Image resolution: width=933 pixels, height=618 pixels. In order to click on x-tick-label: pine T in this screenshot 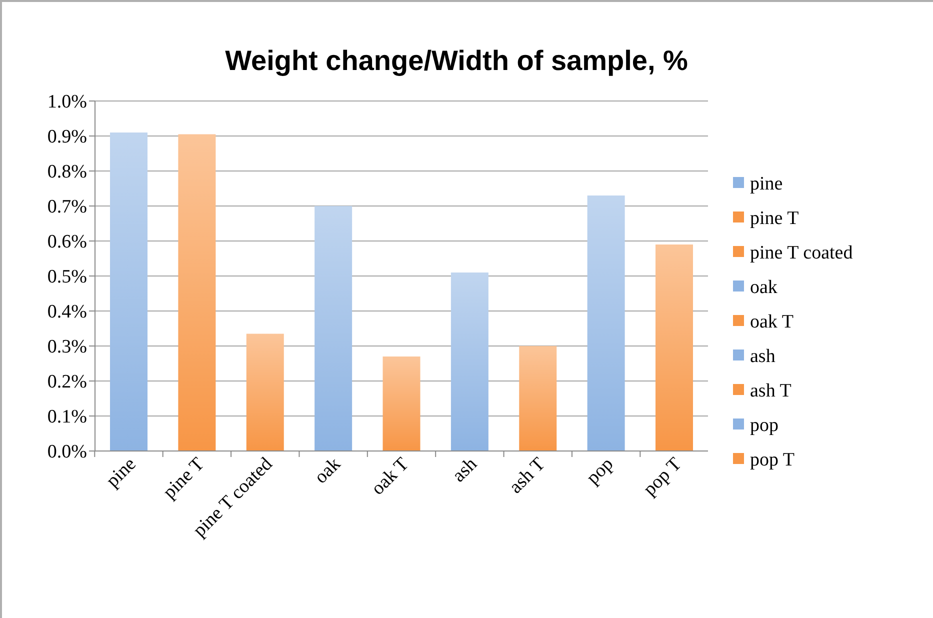, I will do `click(184, 478)`.